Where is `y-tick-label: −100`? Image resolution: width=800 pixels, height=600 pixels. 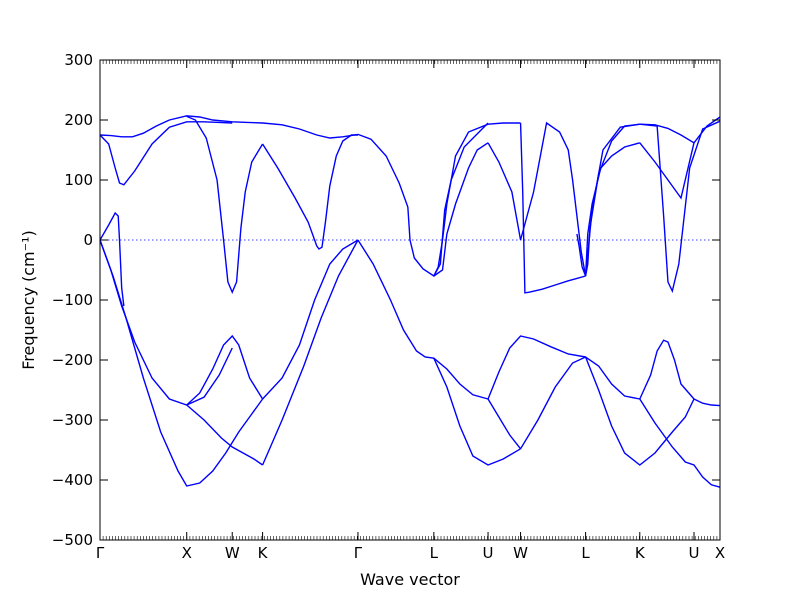
y-tick-label: −100 is located at coordinates (72, 300).